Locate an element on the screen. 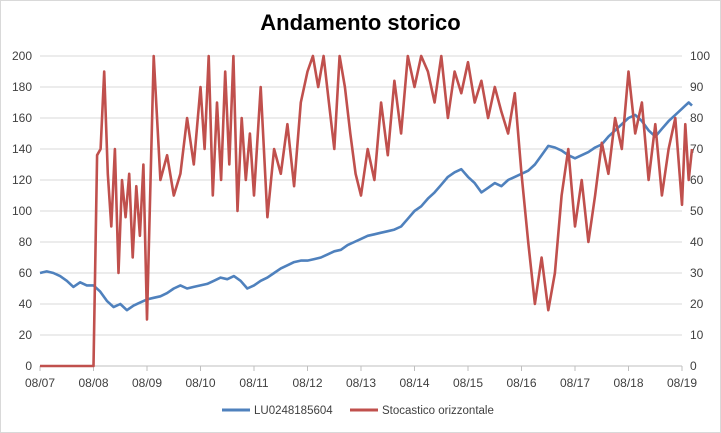 The image size is (721, 433). x-tick-label: 08/15 is located at coordinates (468, 383).